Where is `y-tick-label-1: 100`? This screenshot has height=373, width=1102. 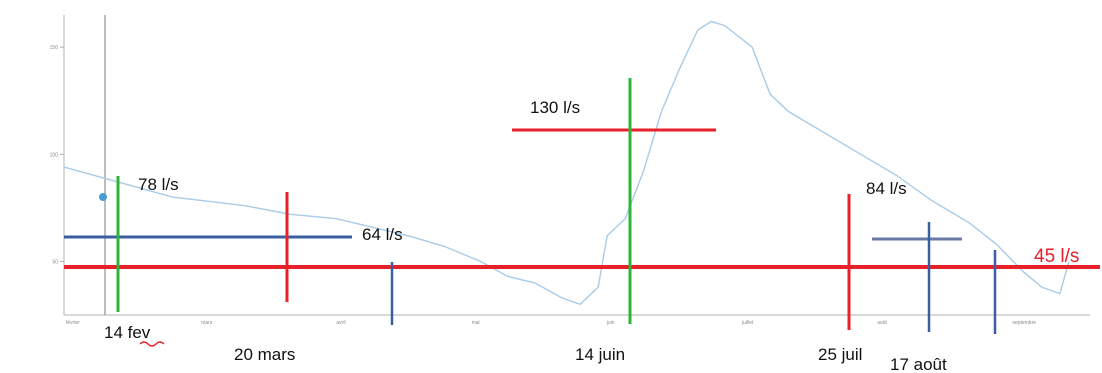
y-tick-label-1: 100 is located at coordinates (54, 155).